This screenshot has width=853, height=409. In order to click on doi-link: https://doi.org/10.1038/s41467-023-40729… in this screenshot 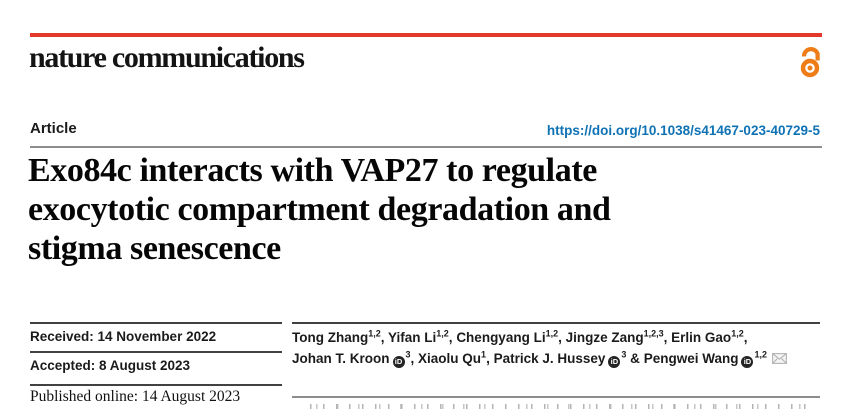, I will do `click(683, 130)`.